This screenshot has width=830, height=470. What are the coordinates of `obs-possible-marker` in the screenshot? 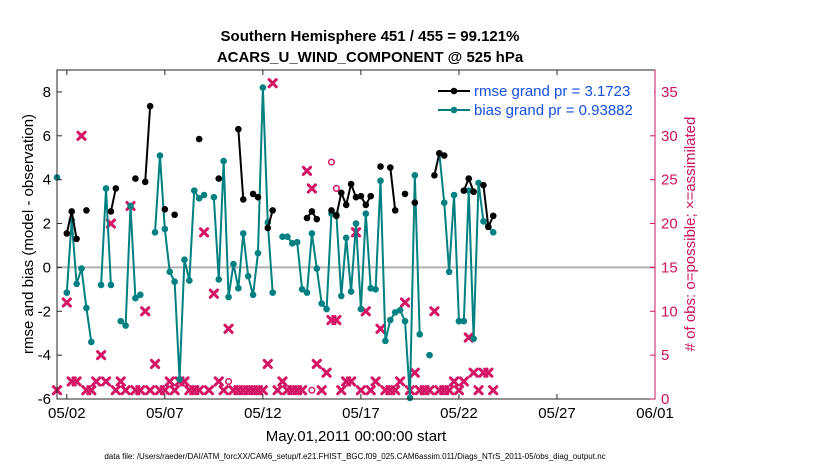 It's located at (336, 188).